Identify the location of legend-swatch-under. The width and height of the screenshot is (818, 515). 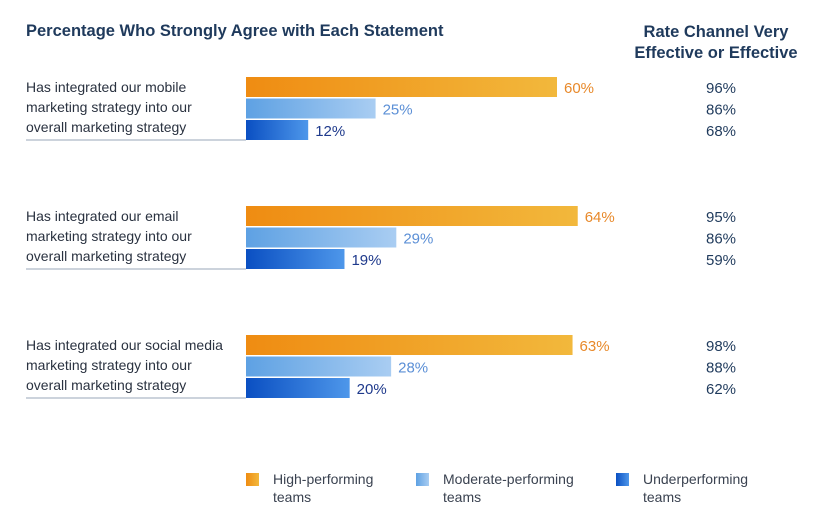
(622, 479).